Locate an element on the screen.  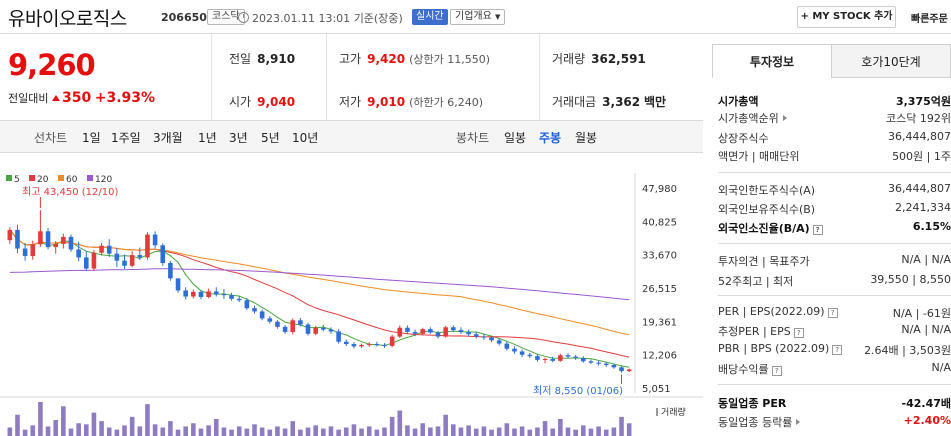
per-eps-text: PER | EPS(2022.09) is located at coordinates (771, 311).